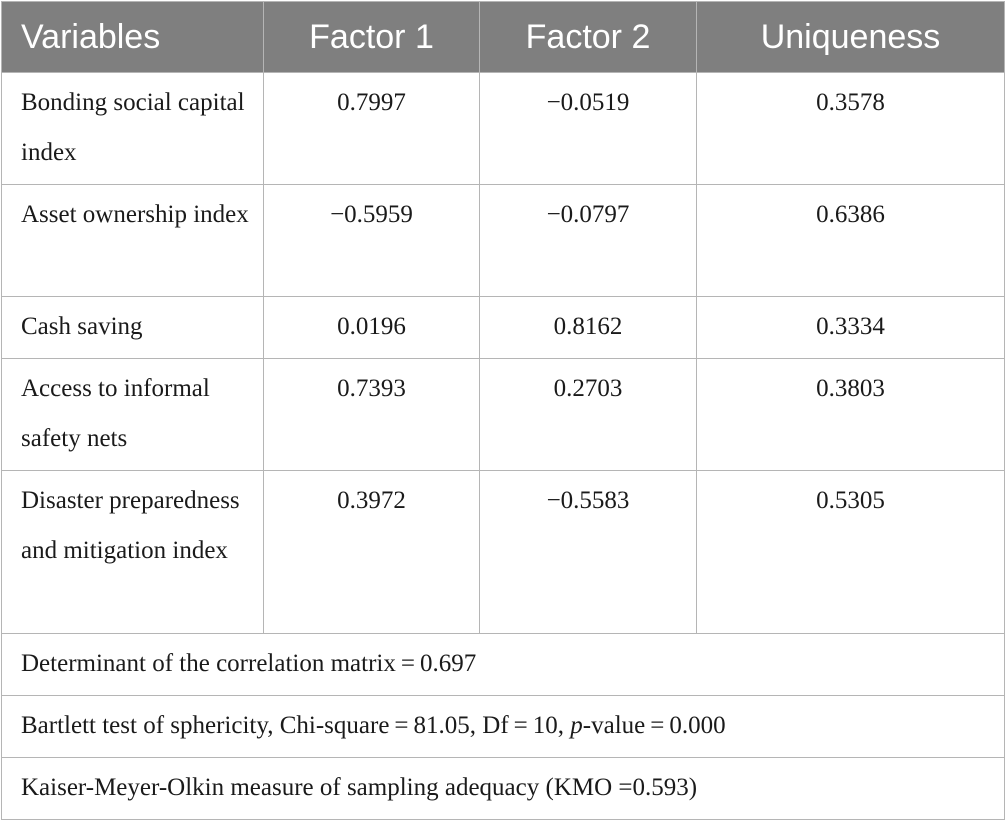 The width and height of the screenshot is (1005, 832). Describe the element at coordinates (588, 240) in the screenshot. I see `factor-2-value: −0.0797` at that location.